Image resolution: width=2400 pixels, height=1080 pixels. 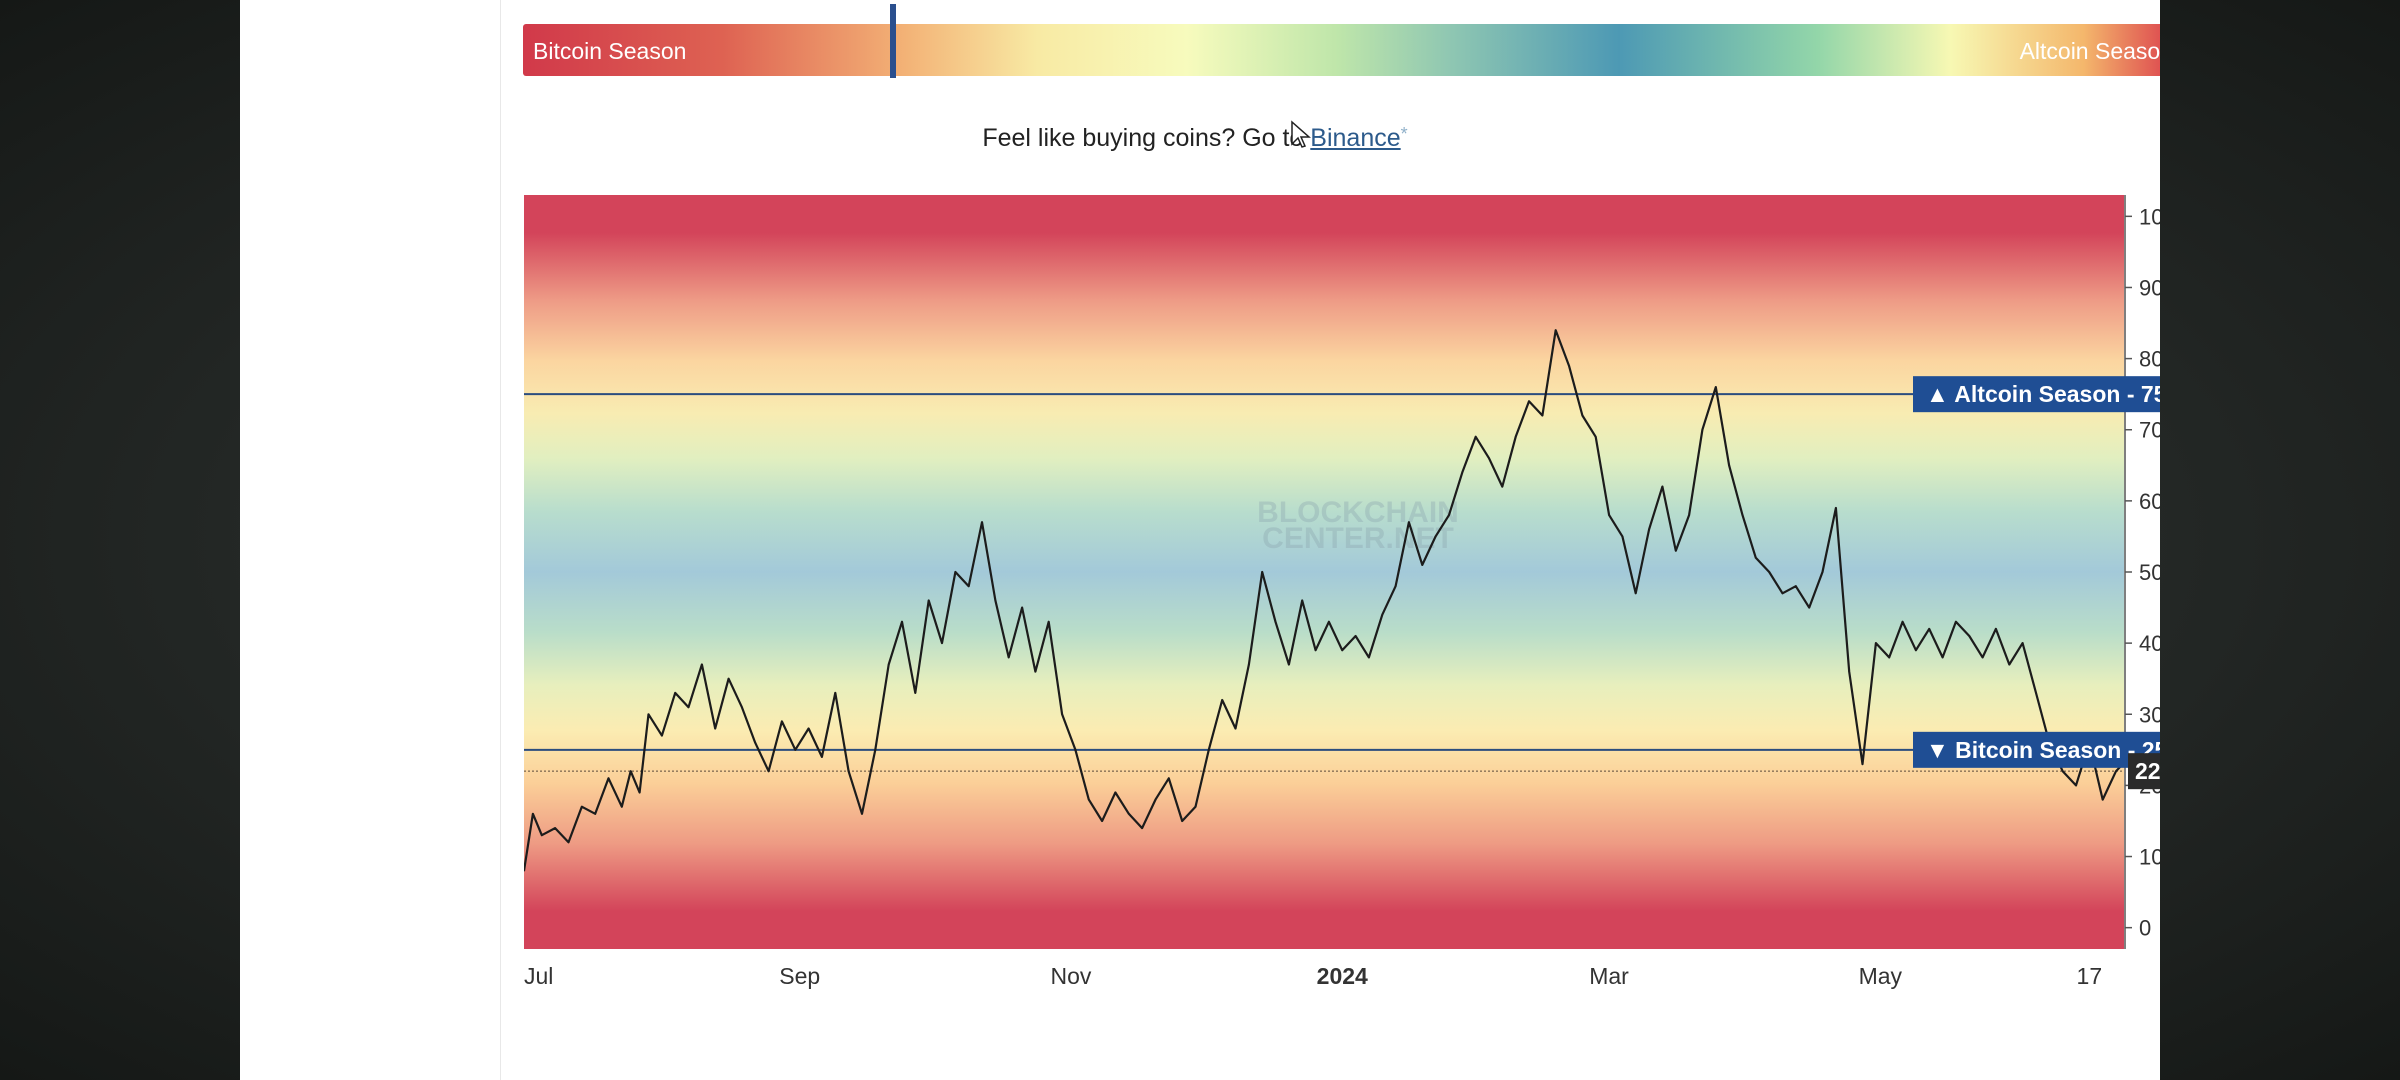 What do you see at coordinates (1358, 538) in the screenshot?
I see `watermark-line-2: CENTER.NET` at bounding box center [1358, 538].